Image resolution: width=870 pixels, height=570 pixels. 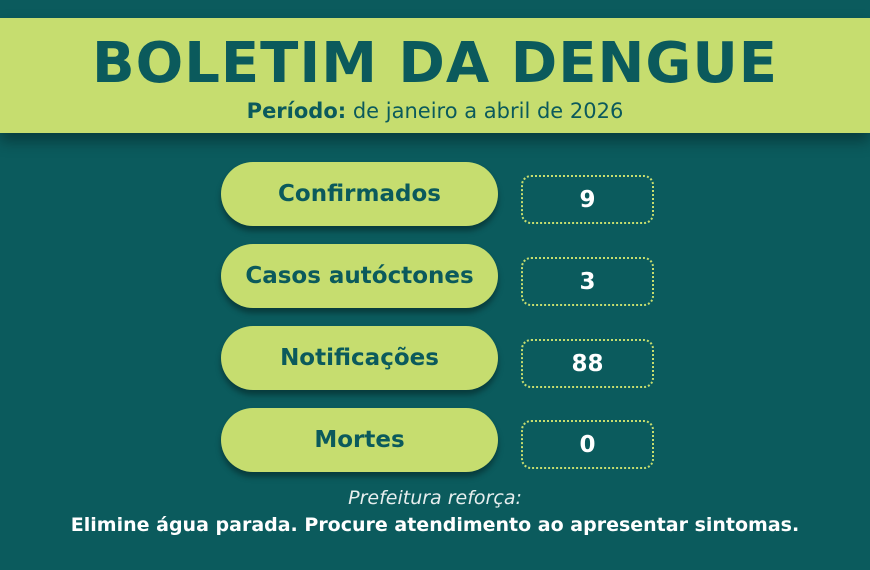 I want to click on stat-value-confirmed: 9, so click(x=587, y=199).